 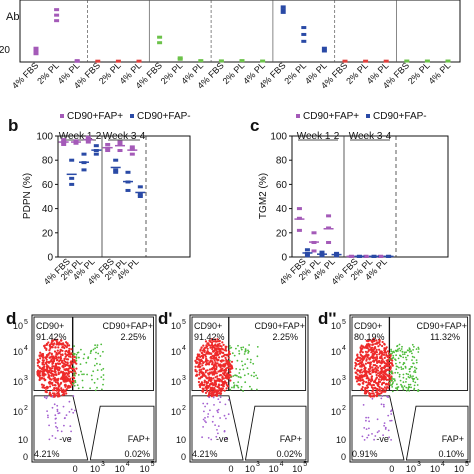 I want to click on panel-a-xtick-label: 4% FBS, so click(x=25, y=75).